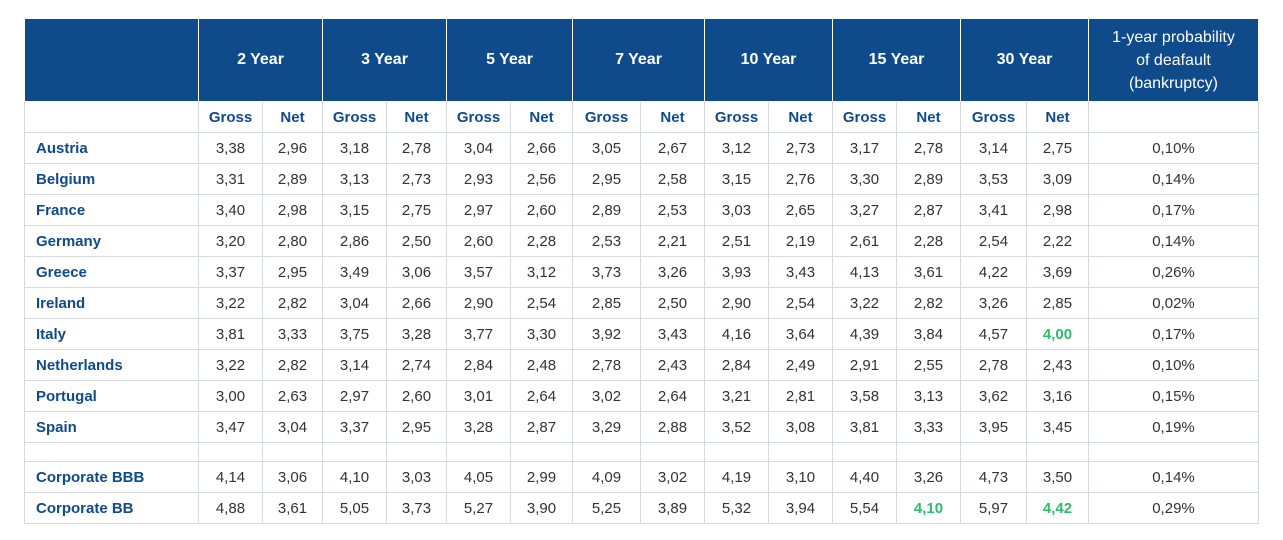 Image resolution: width=1283 pixels, height=540 pixels. Describe the element at coordinates (1057, 272) in the screenshot. I see `net-value: 3,69` at that location.